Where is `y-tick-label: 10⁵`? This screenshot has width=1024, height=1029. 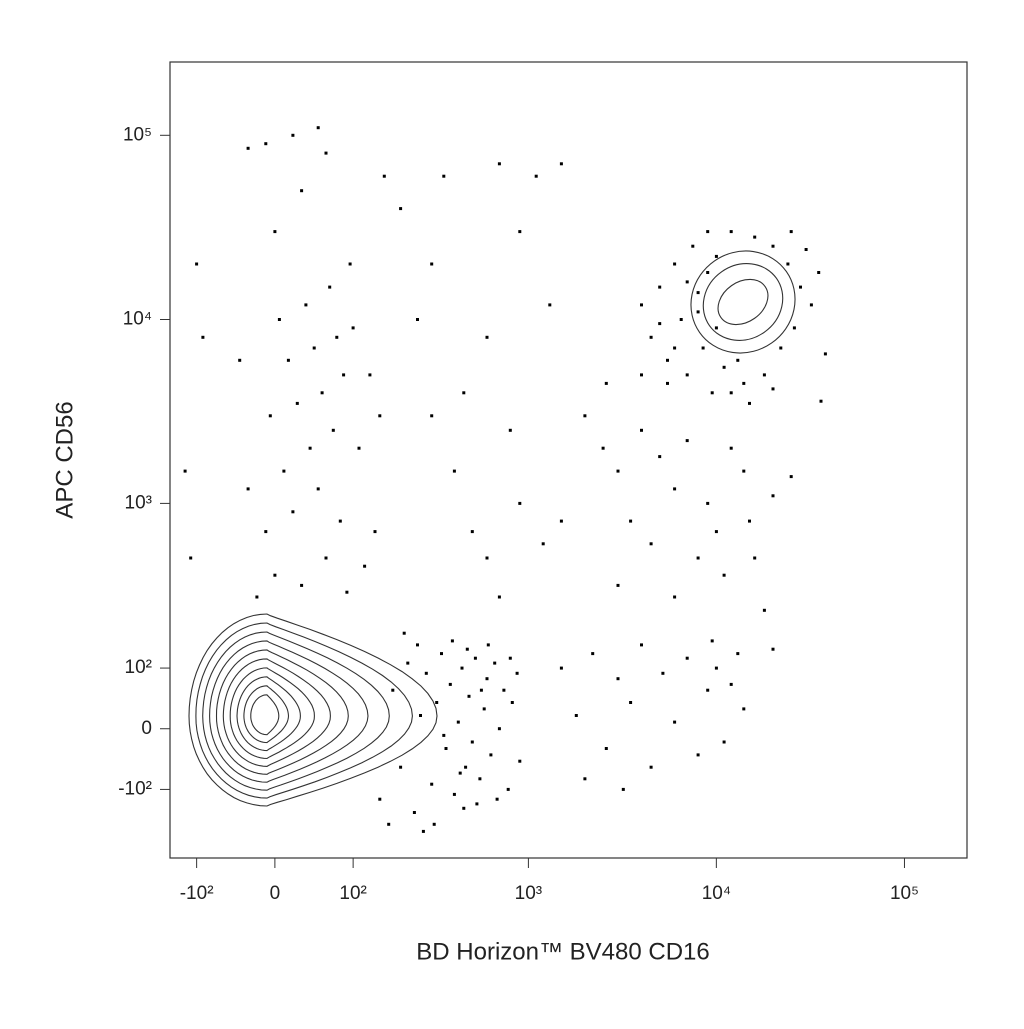 y-tick-label: 10⁵ is located at coordinates (137, 134).